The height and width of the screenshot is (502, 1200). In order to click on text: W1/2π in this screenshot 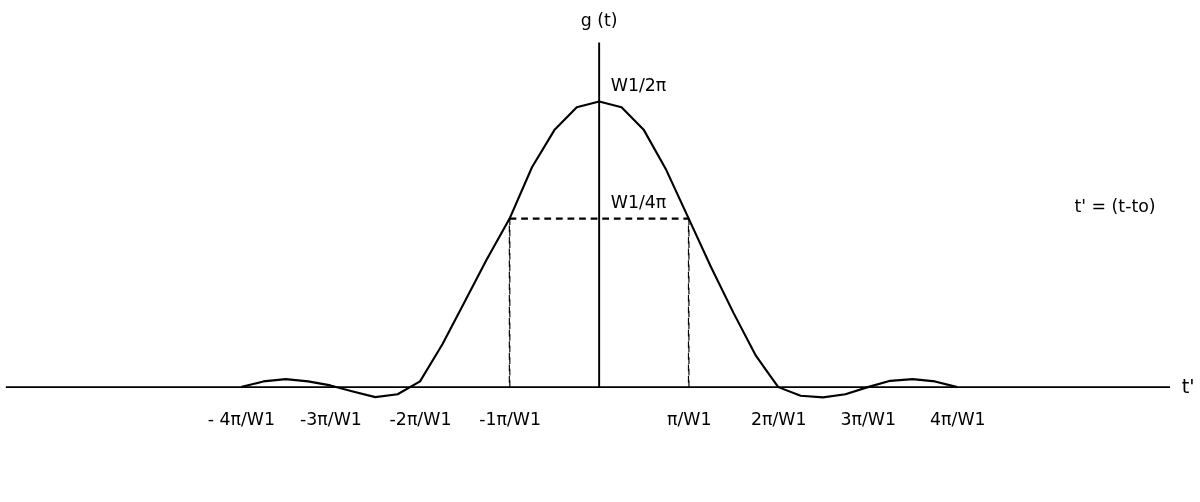, I will do `click(638, 84)`.